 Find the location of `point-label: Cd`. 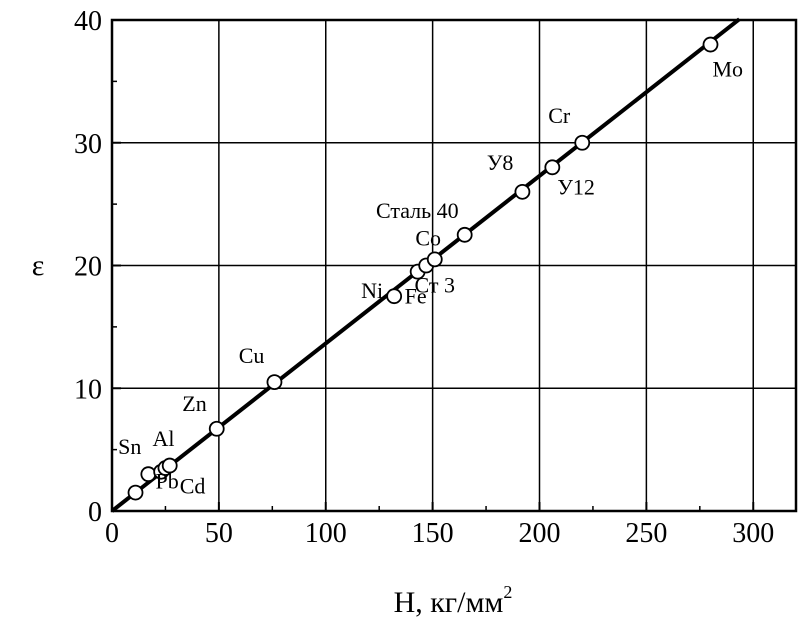

point-label: Cd is located at coordinates (193, 486).